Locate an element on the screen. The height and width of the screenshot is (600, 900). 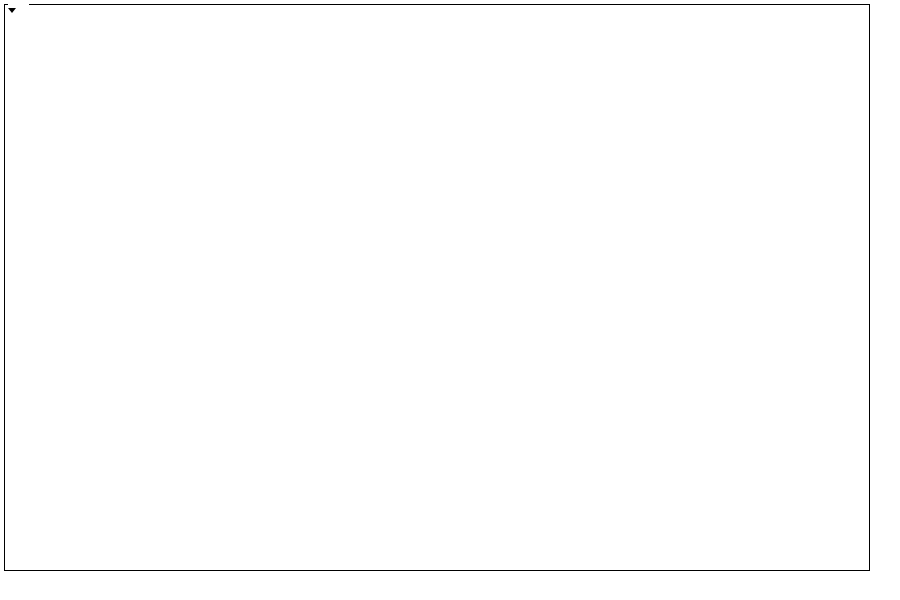
chart-header is located at coordinates (18, 10).